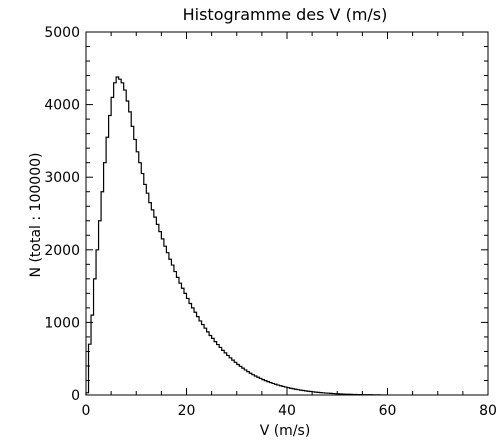  What do you see at coordinates (75, 396) in the screenshot?
I see `y-tick-label: 0` at bounding box center [75, 396].